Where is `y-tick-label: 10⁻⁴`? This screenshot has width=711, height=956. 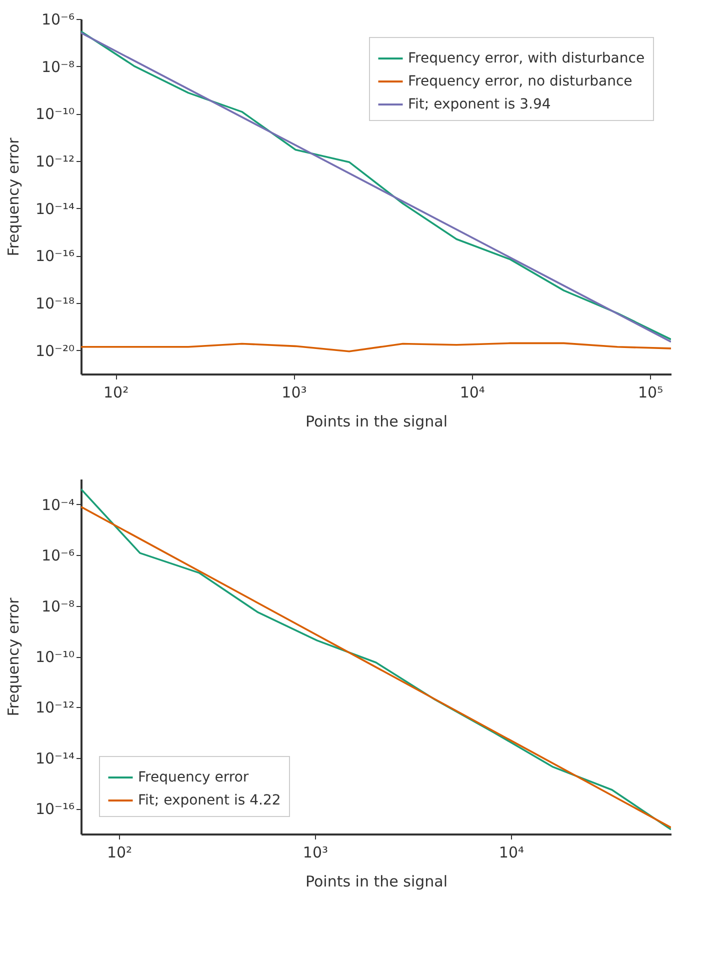 y-tick-label: 10⁻⁴ is located at coordinates (57, 505).